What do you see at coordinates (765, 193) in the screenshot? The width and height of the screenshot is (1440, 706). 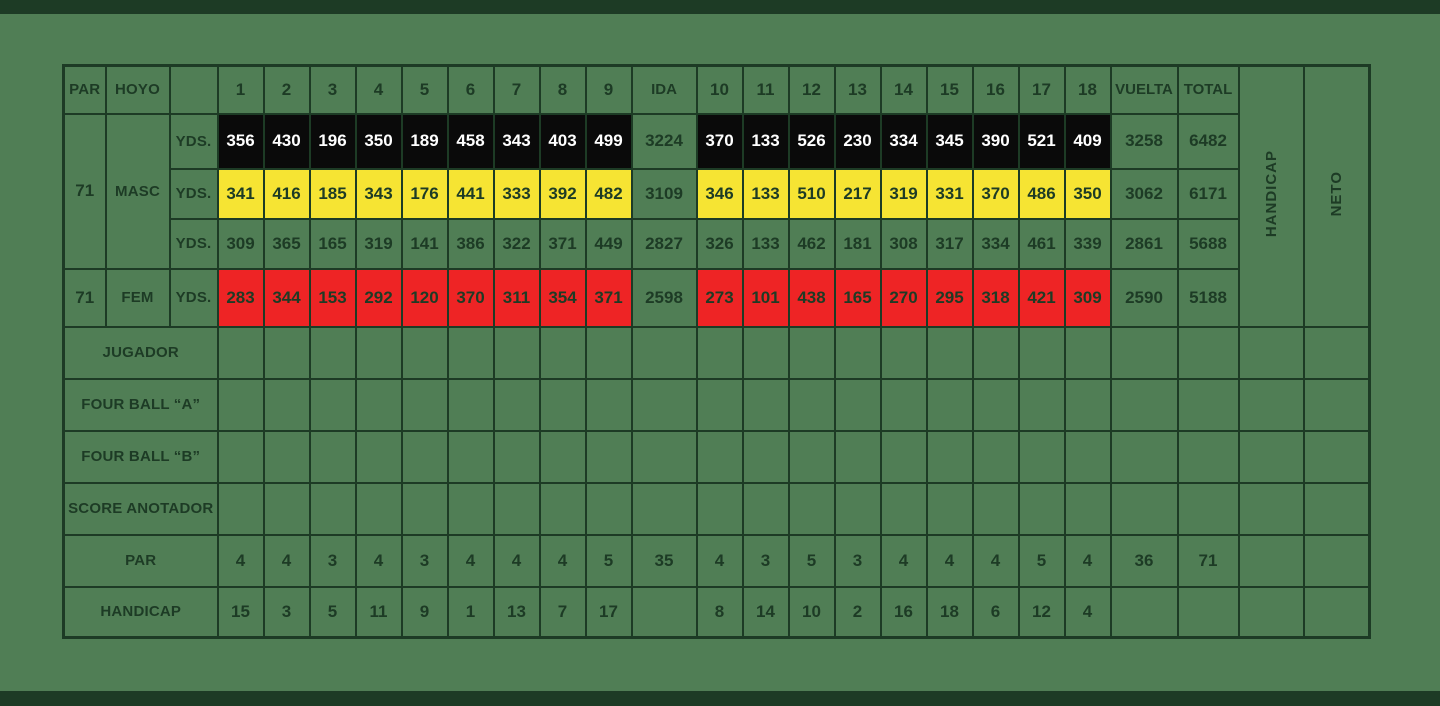 I see `yardage-cell: 133` at bounding box center [765, 193].